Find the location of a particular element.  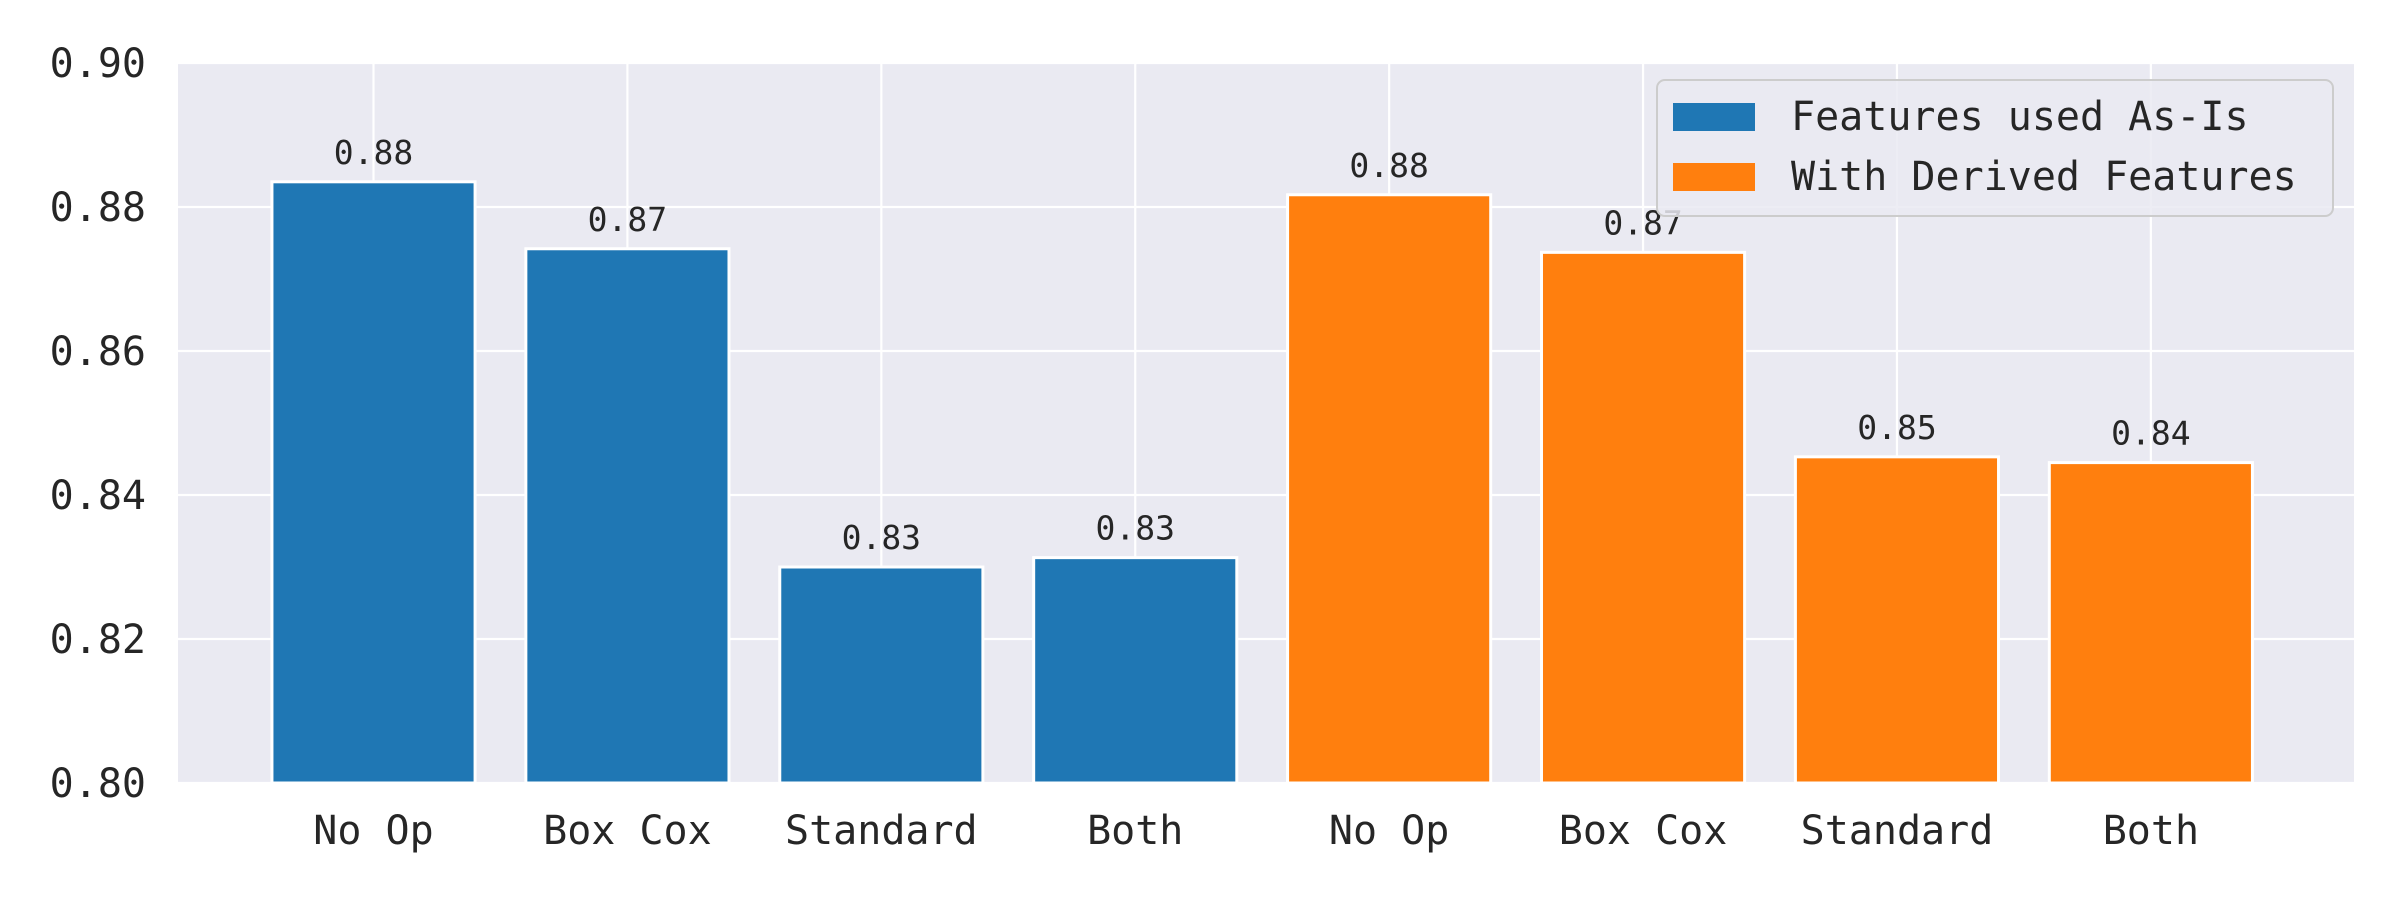

y-tick-label: 0.86 is located at coordinates (98, 352).